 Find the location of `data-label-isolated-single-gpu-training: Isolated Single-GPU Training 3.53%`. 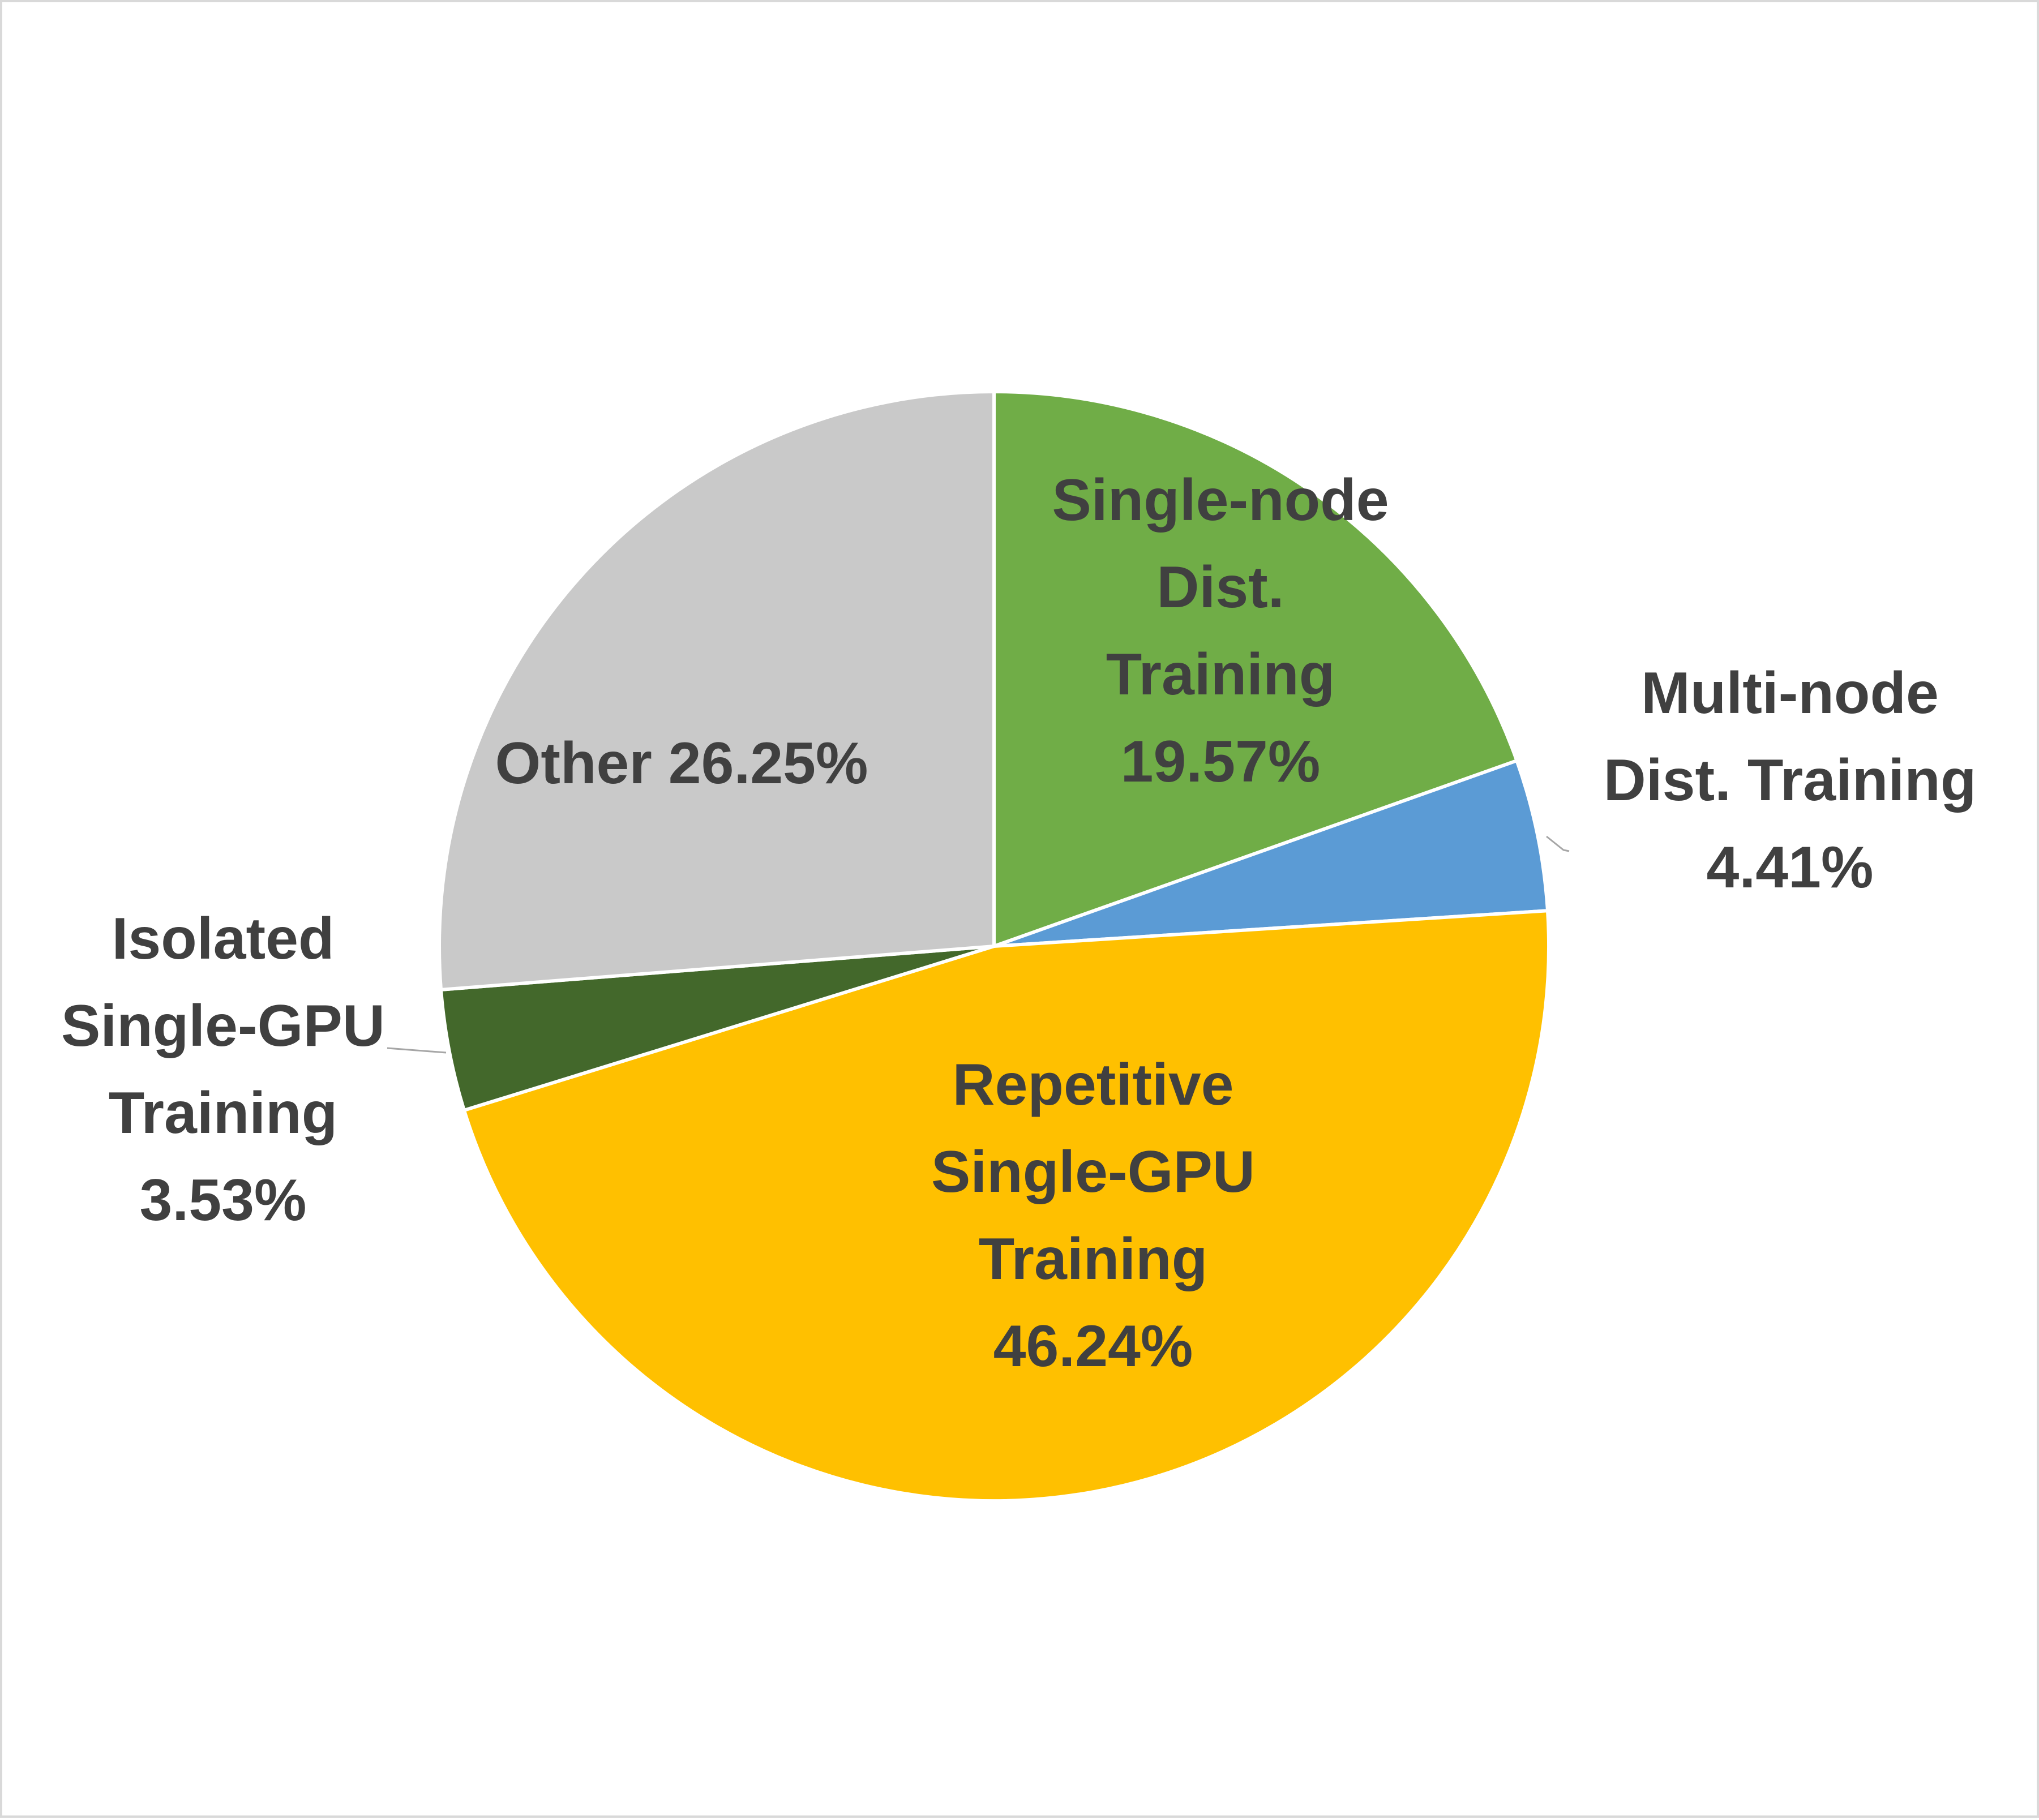

data-label-isolated-single-gpu-training: Isolated Single-GPU Training 3.53% is located at coordinates (223, 1069).